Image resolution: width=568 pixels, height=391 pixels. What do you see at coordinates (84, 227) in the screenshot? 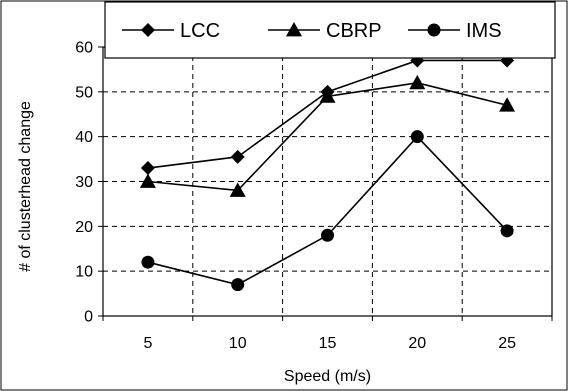
I see `y-tick-label: 20` at bounding box center [84, 227].